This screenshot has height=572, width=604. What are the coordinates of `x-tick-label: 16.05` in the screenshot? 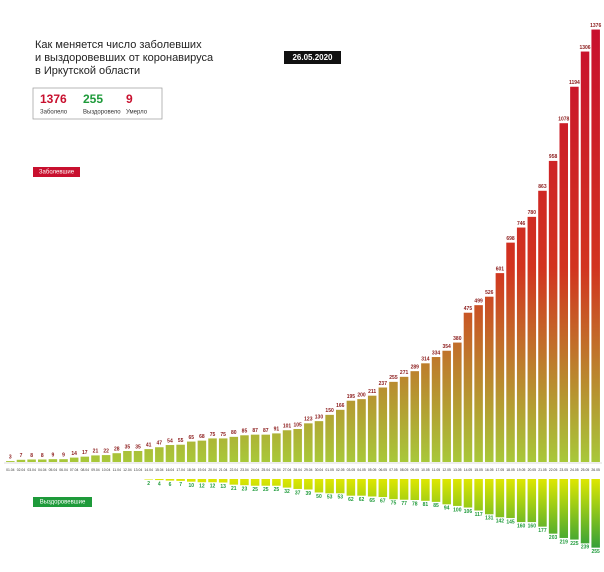 It's located at (489, 470).